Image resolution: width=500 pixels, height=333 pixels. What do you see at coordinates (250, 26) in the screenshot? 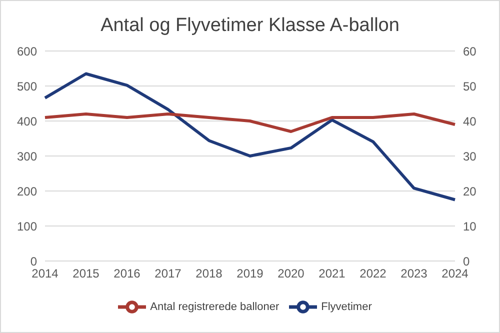
I see `chart-title: Antal og Flyvetimer Klasse A-ballon` at bounding box center [250, 26].